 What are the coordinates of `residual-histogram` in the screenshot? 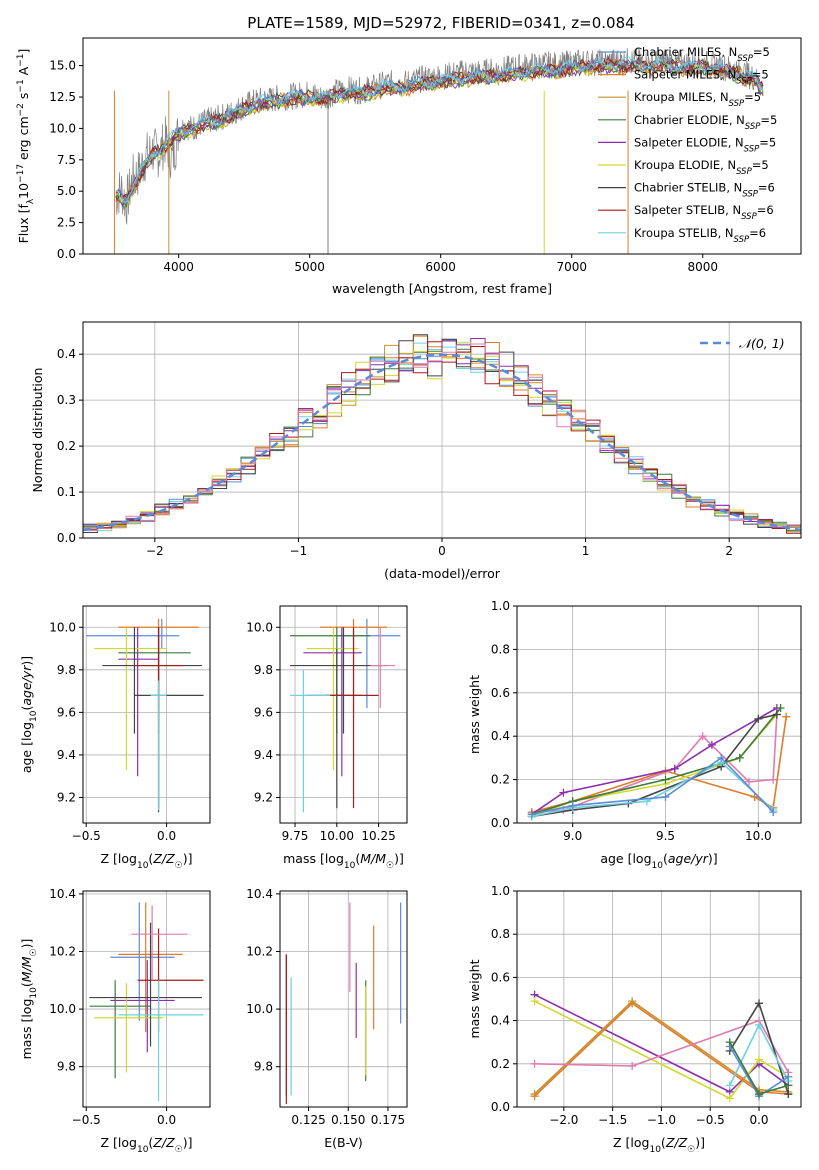 It's located at (442, 437).